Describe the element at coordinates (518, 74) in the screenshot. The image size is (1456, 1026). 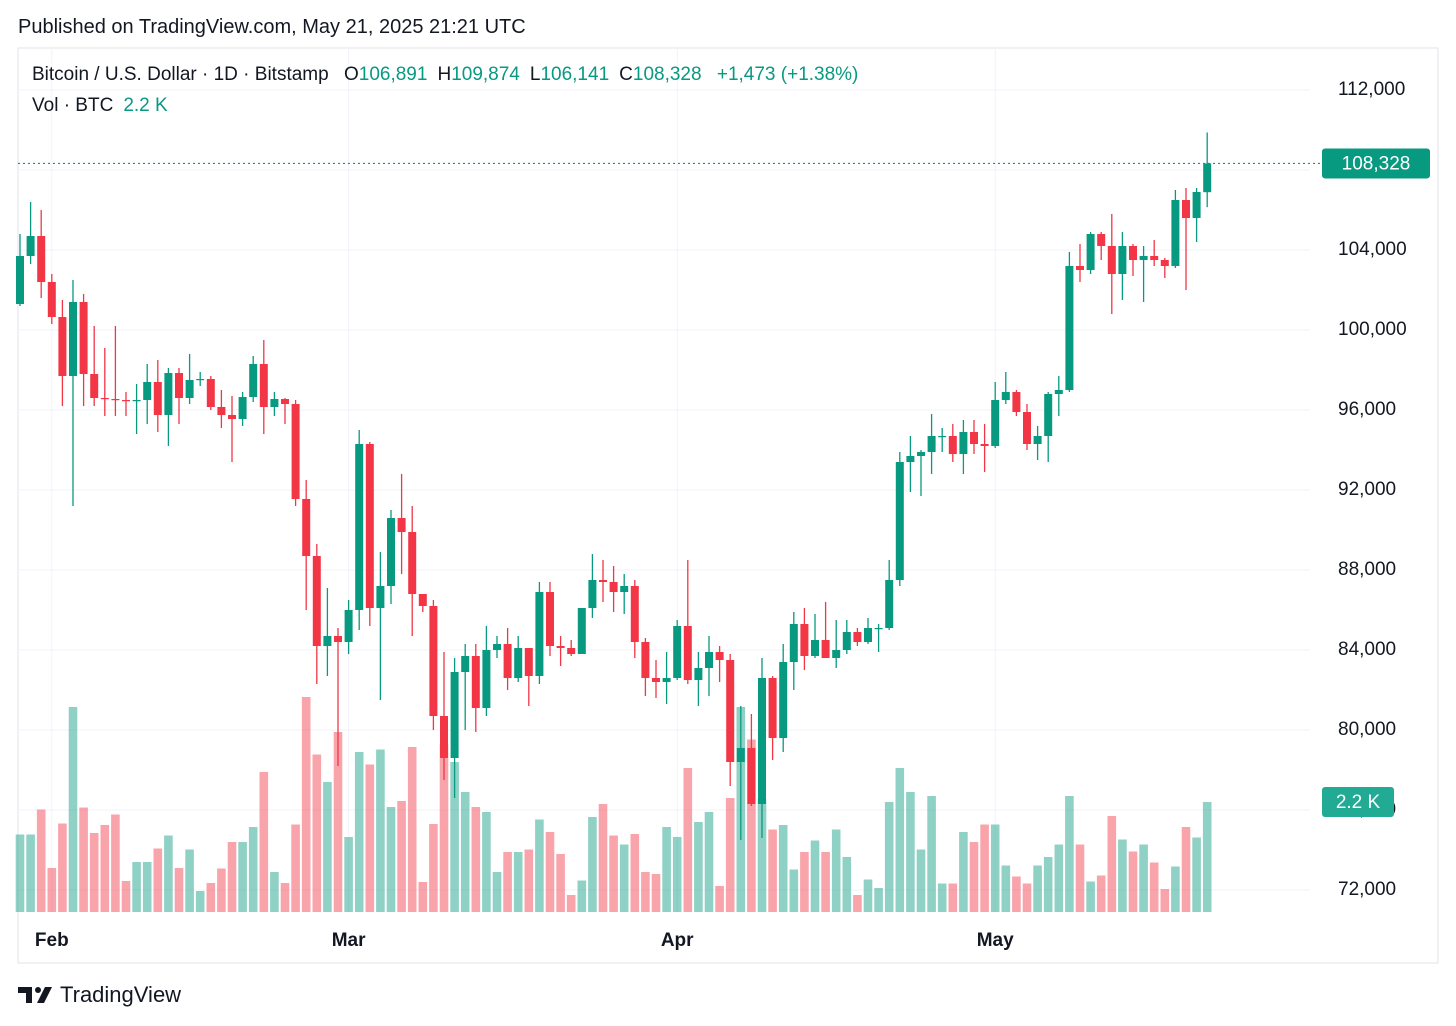
I see `ohlc-values: O106,891 H109,874 L106,141 C108,328` at that location.